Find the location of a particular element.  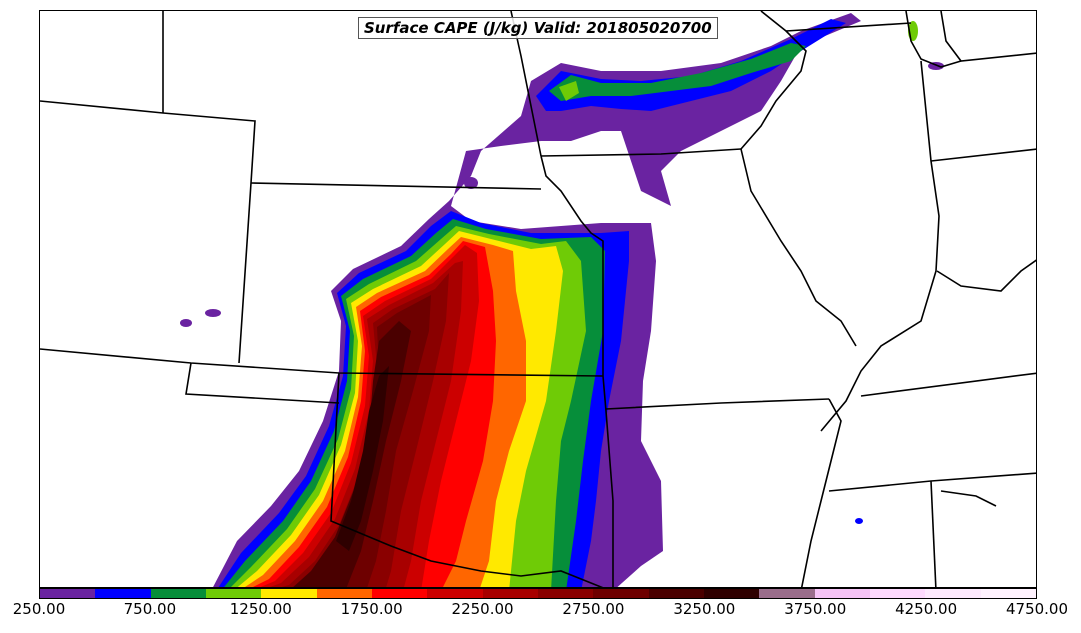

cape-north-green is located at coordinates (677, 72).